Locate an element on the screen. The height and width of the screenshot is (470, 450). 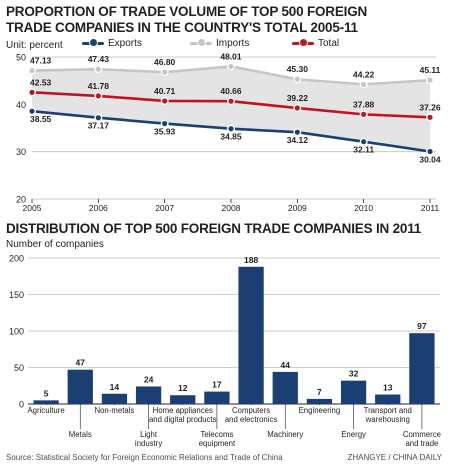
bar-y-tick-label: 150 is located at coordinates (16, 295).